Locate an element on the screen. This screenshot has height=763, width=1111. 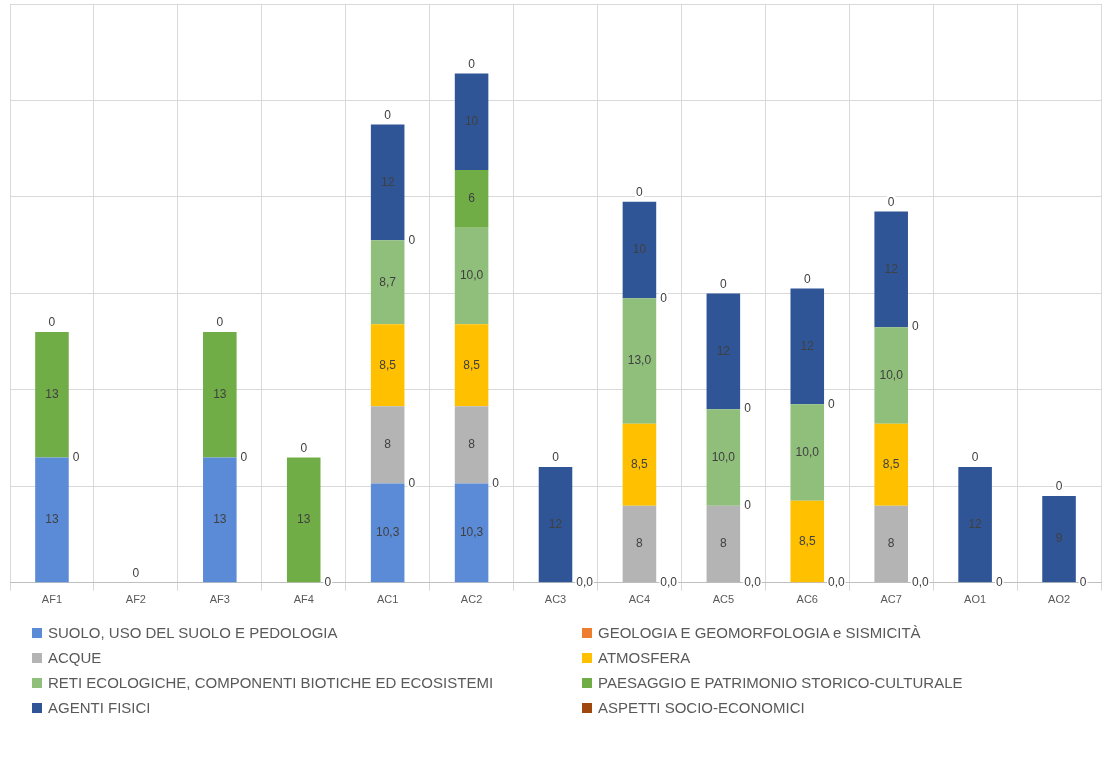
x-tick-label: AC5 is located at coordinates (723, 599).